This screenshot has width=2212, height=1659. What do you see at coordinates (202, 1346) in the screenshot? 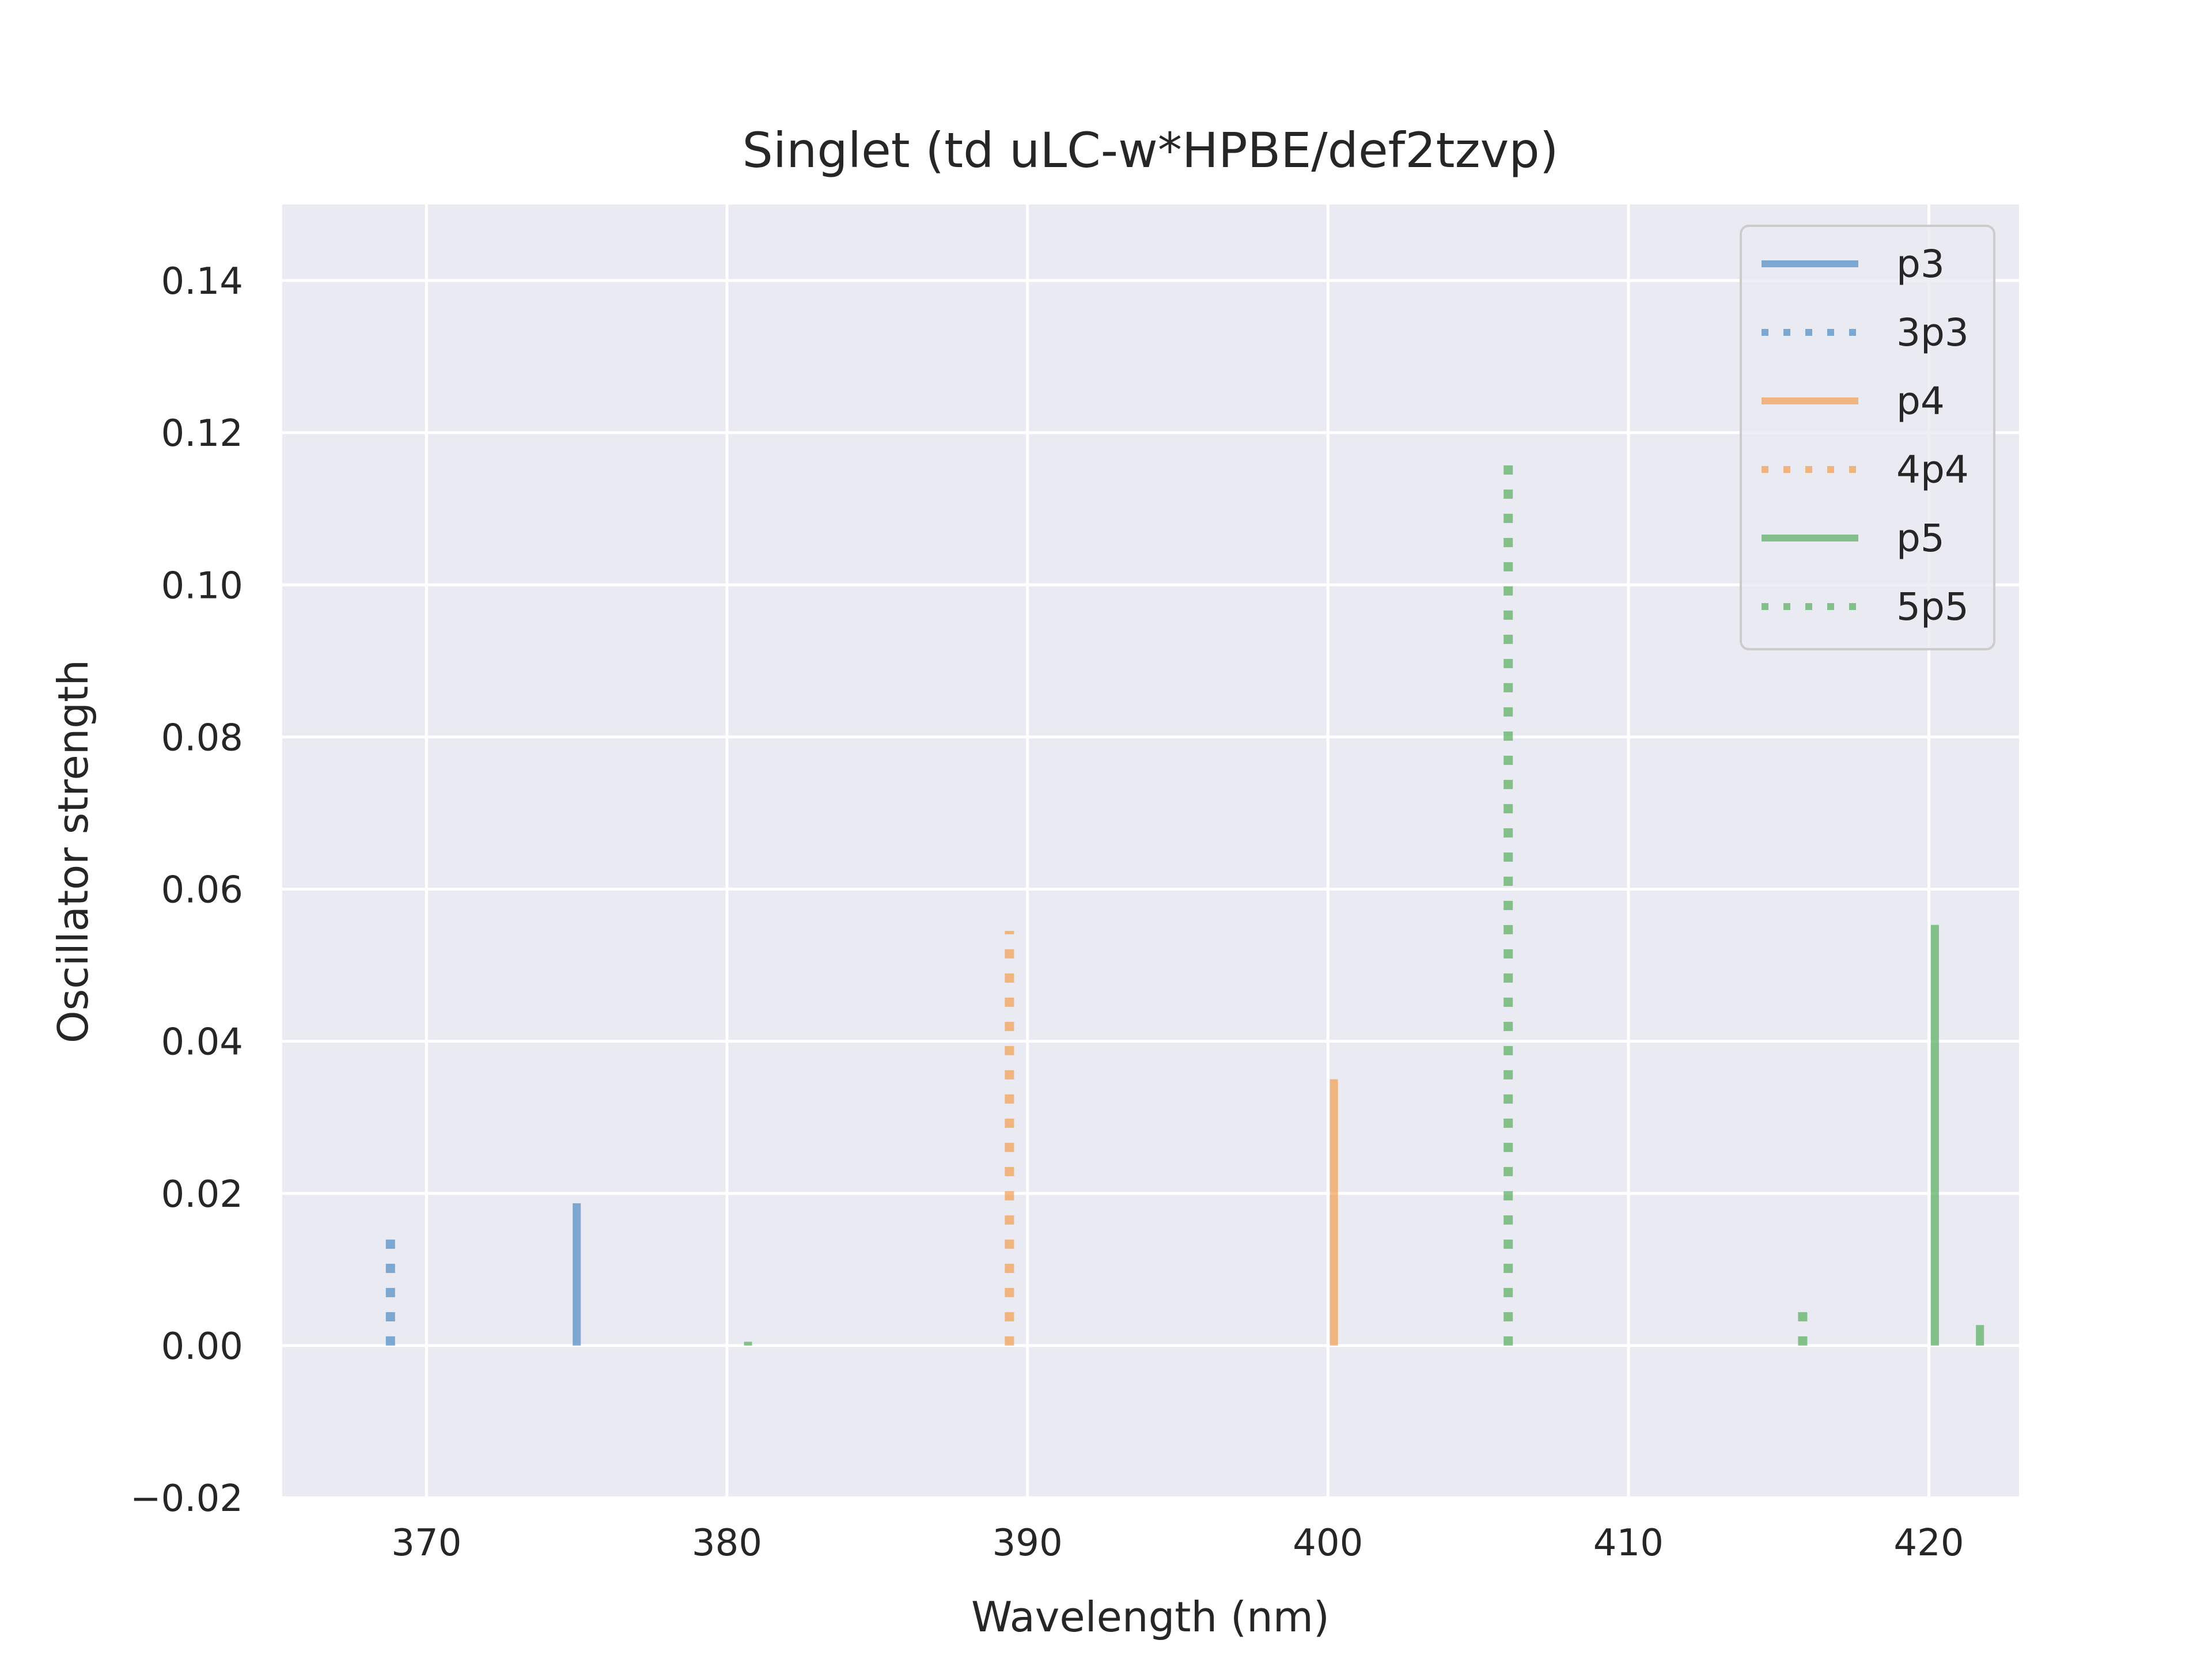
I see `y-tick-label: 0.00` at bounding box center [202, 1346].